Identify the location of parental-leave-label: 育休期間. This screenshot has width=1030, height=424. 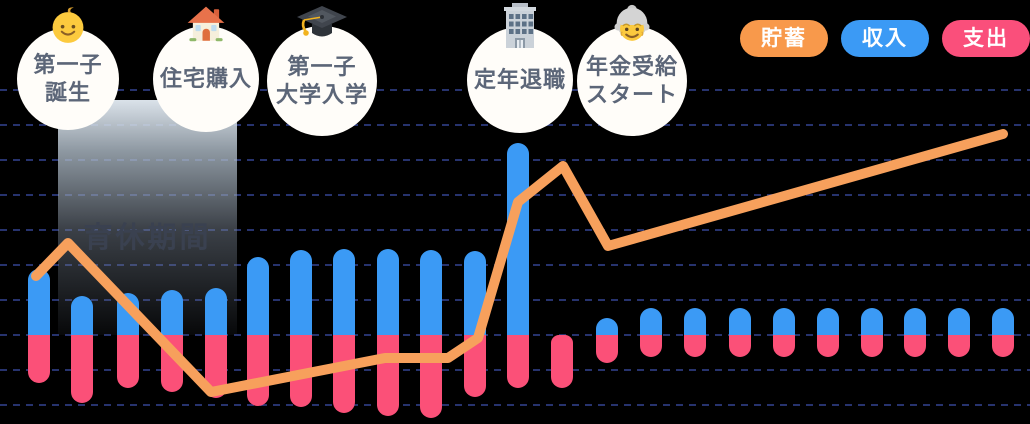
(147, 238).